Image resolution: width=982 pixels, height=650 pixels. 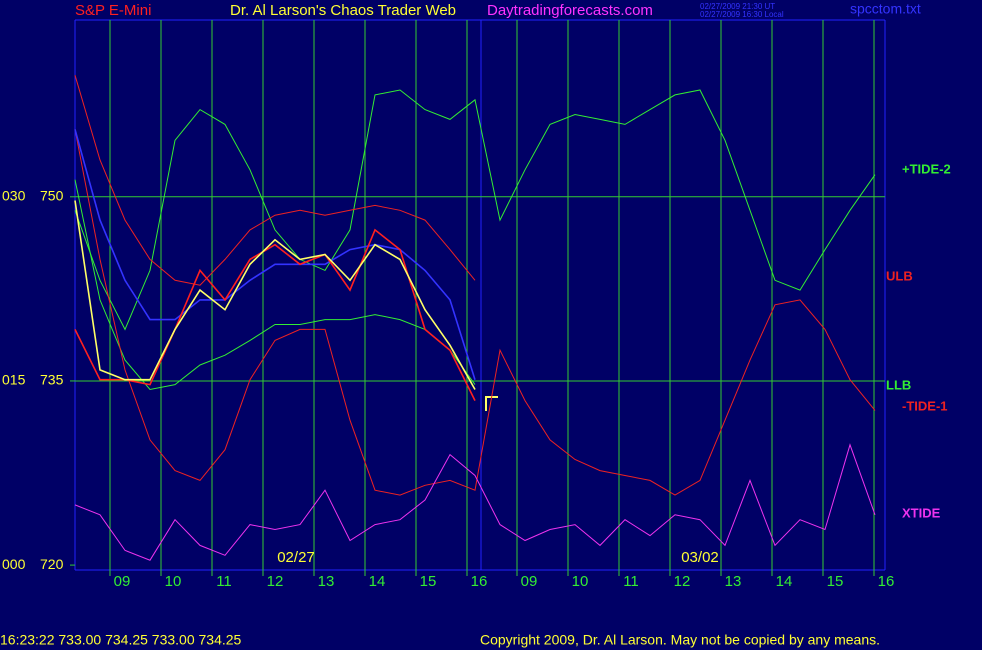 What do you see at coordinates (52, 380) in the screenshot?
I see `y-tick-label: 735` at bounding box center [52, 380].